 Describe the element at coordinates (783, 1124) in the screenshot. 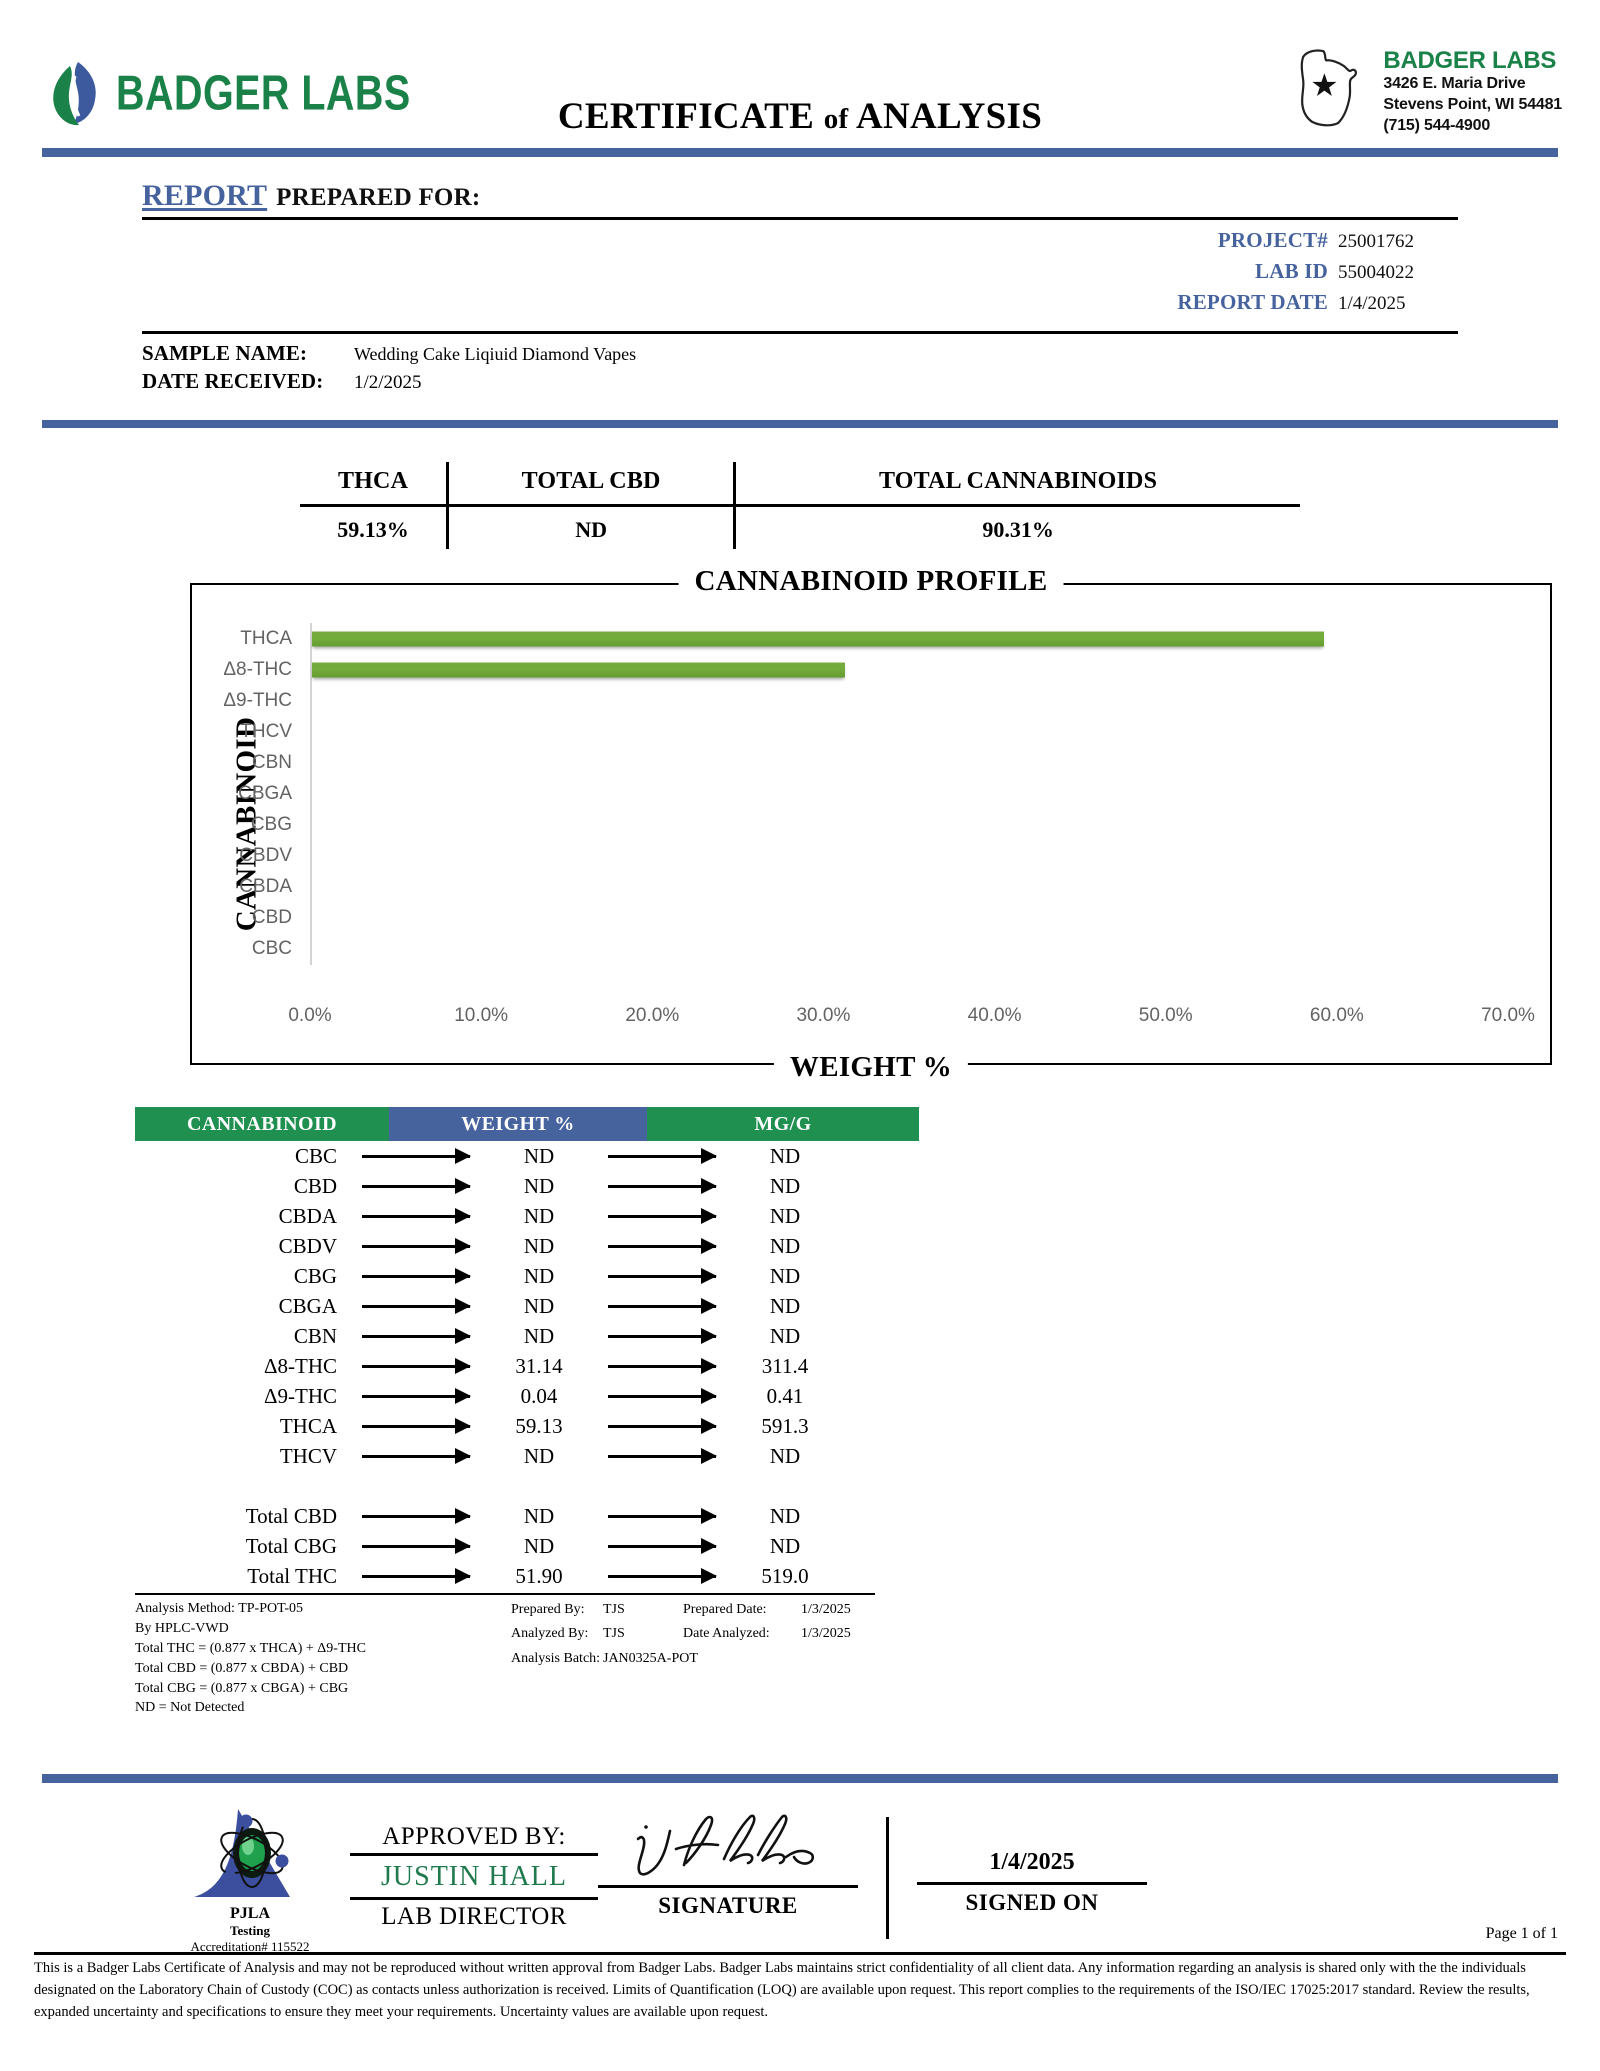

I see `results-header-mgg: MG/G` at that location.